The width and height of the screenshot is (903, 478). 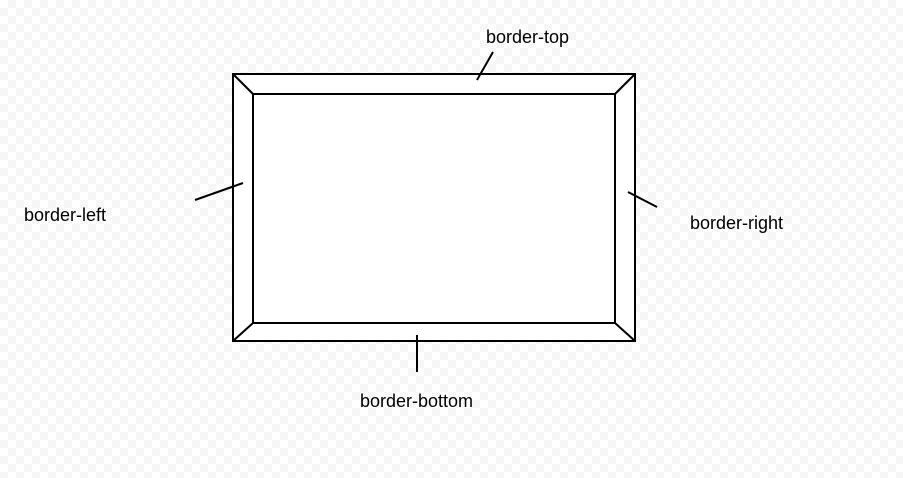 What do you see at coordinates (219, 191) in the screenshot?
I see `pointer-line-left` at bounding box center [219, 191].